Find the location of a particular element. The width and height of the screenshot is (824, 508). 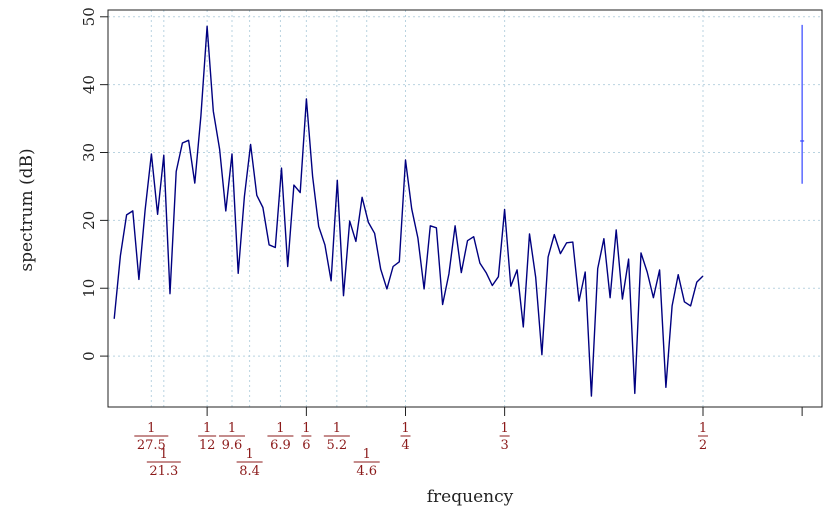

period-denominator: 8.4 is located at coordinates (249, 471).